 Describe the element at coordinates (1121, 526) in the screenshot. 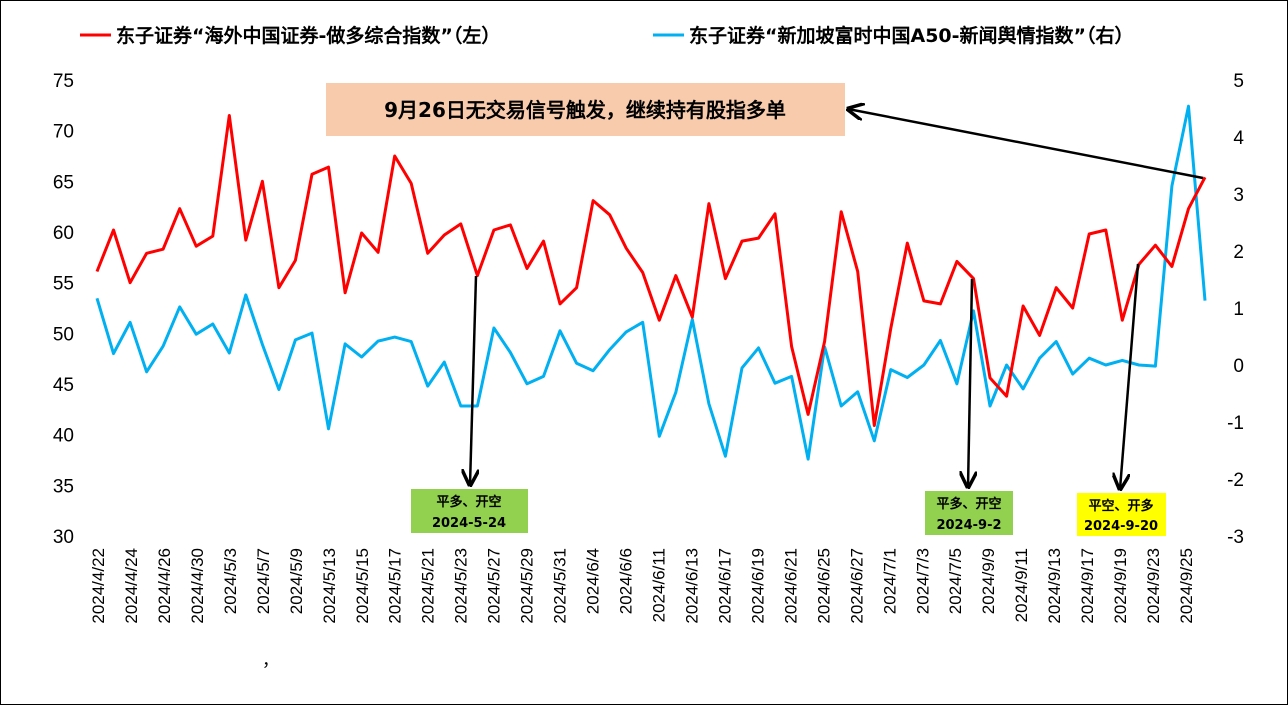

I see `callout-line2-2024-9-20: 2024-9-20` at that location.